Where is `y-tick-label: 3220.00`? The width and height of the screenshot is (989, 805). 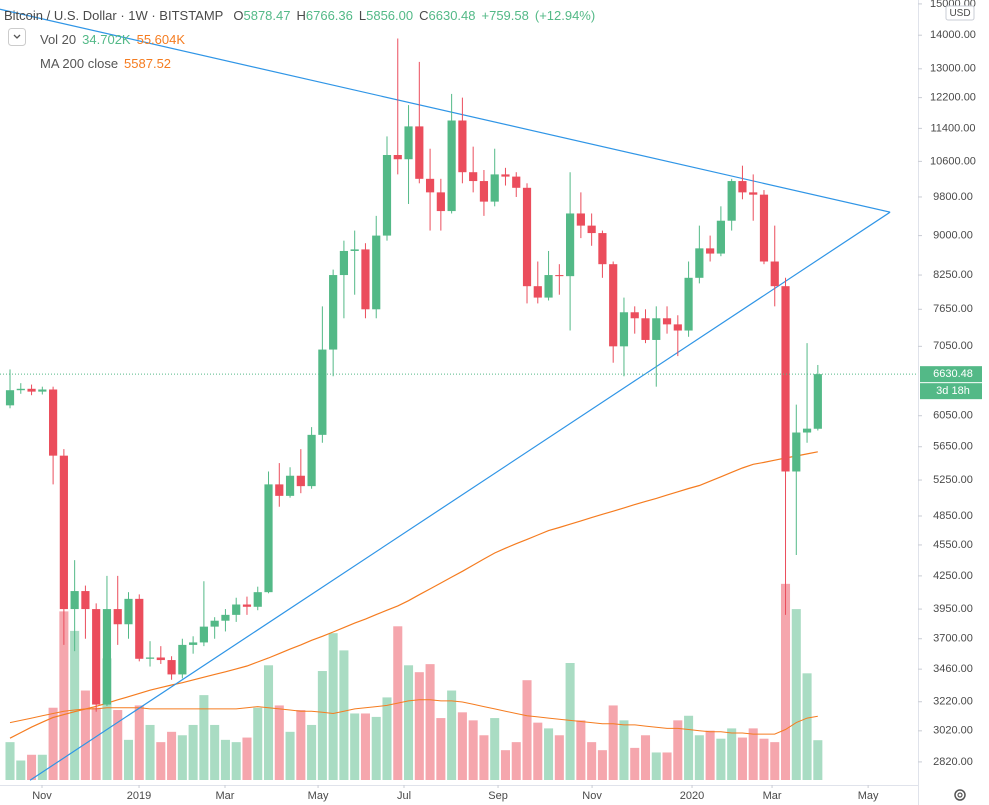
y-tick-label: 3220.00 is located at coordinates (953, 702).